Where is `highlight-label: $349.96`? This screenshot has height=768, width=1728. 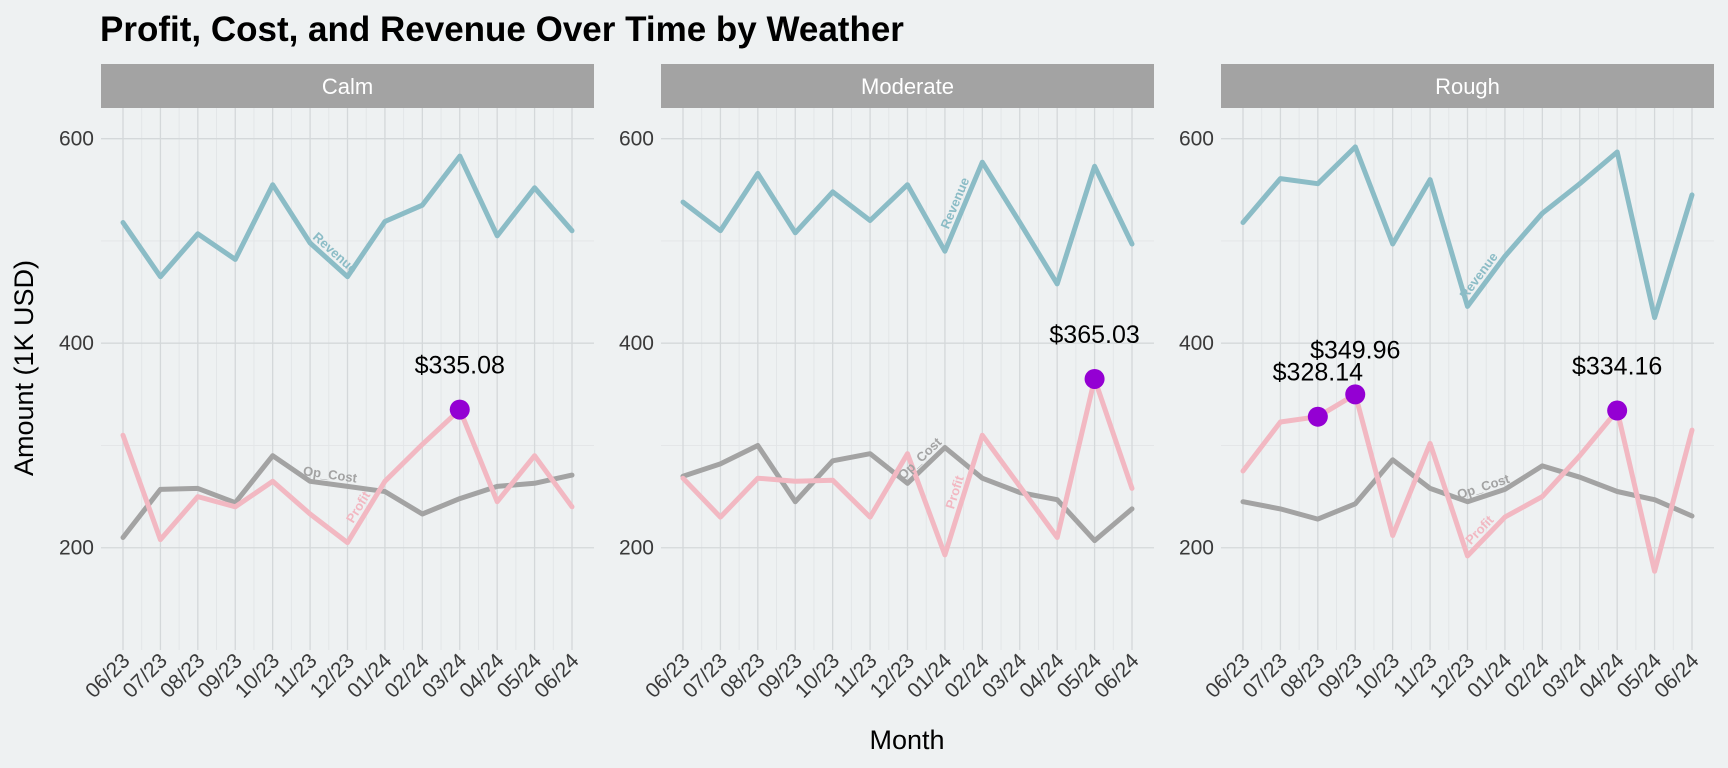
highlight-label: $349.96 is located at coordinates (1355, 350).